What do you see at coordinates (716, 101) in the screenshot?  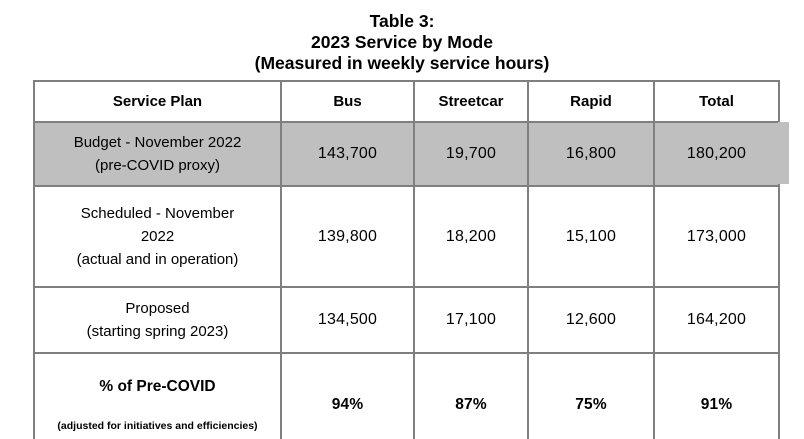 I see `col-header-total: Total` at bounding box center [716, 101].